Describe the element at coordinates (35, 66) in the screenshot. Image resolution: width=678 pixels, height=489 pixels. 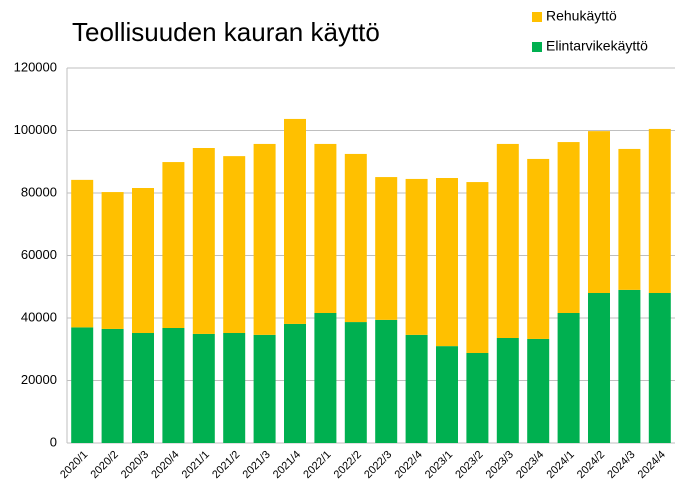
I see `y-tick-label: 120000` at that location.